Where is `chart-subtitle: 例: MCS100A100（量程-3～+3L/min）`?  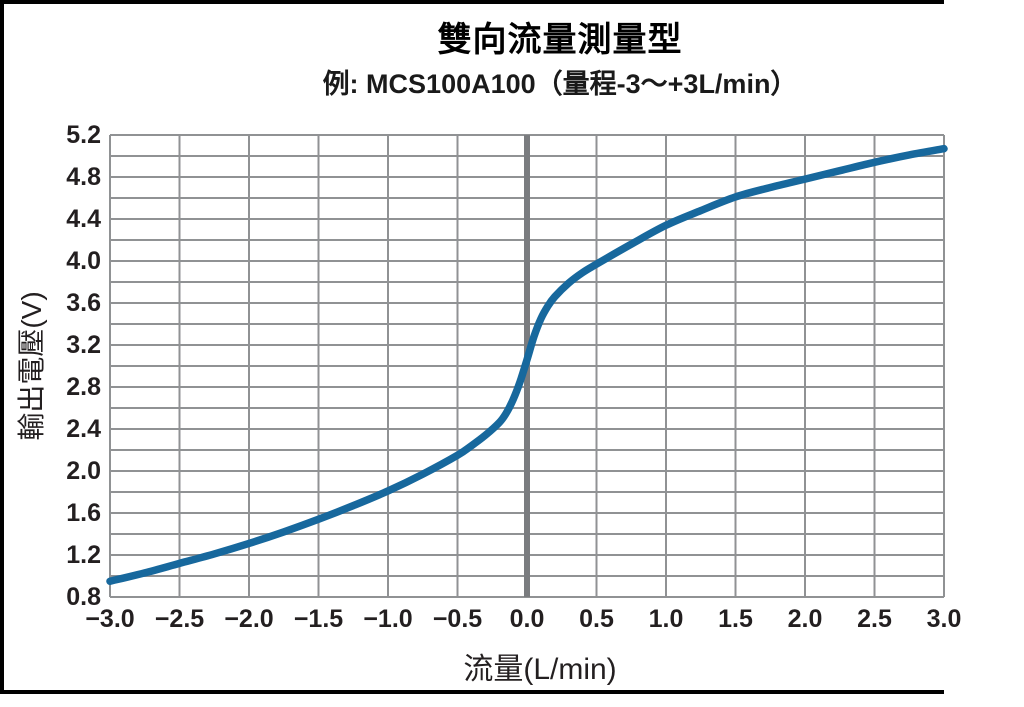 chart-subtitle: 例: MCS100A100（量程-3～+3L/min） is located at coordinates (560, 84).